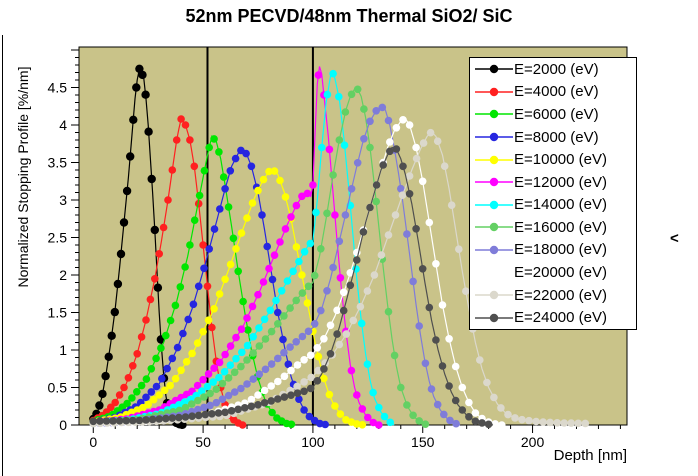  Describe the element at coordinates (93, 442) in the screenshot. I see `x-tick-label: 0` at that location.